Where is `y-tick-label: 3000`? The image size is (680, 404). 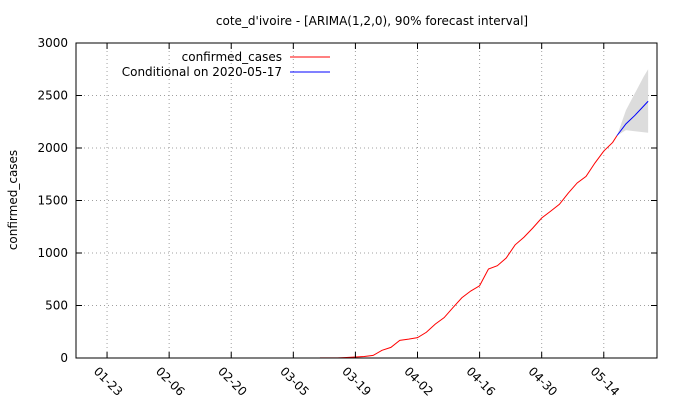
y-tick-label: 3000 is located at coordinates (52, 43).